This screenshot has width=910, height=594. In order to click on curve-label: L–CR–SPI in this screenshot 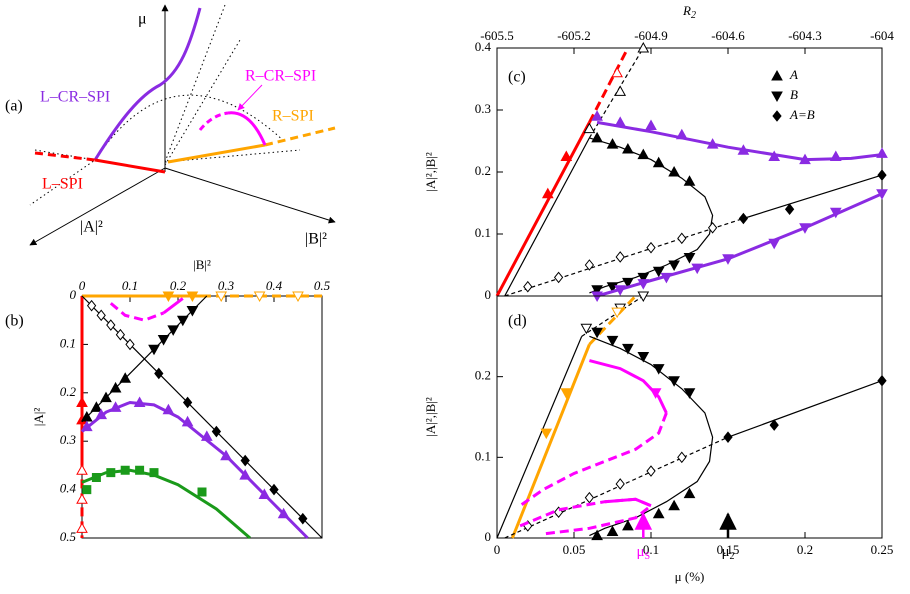, I will do `click(75, 97)`.